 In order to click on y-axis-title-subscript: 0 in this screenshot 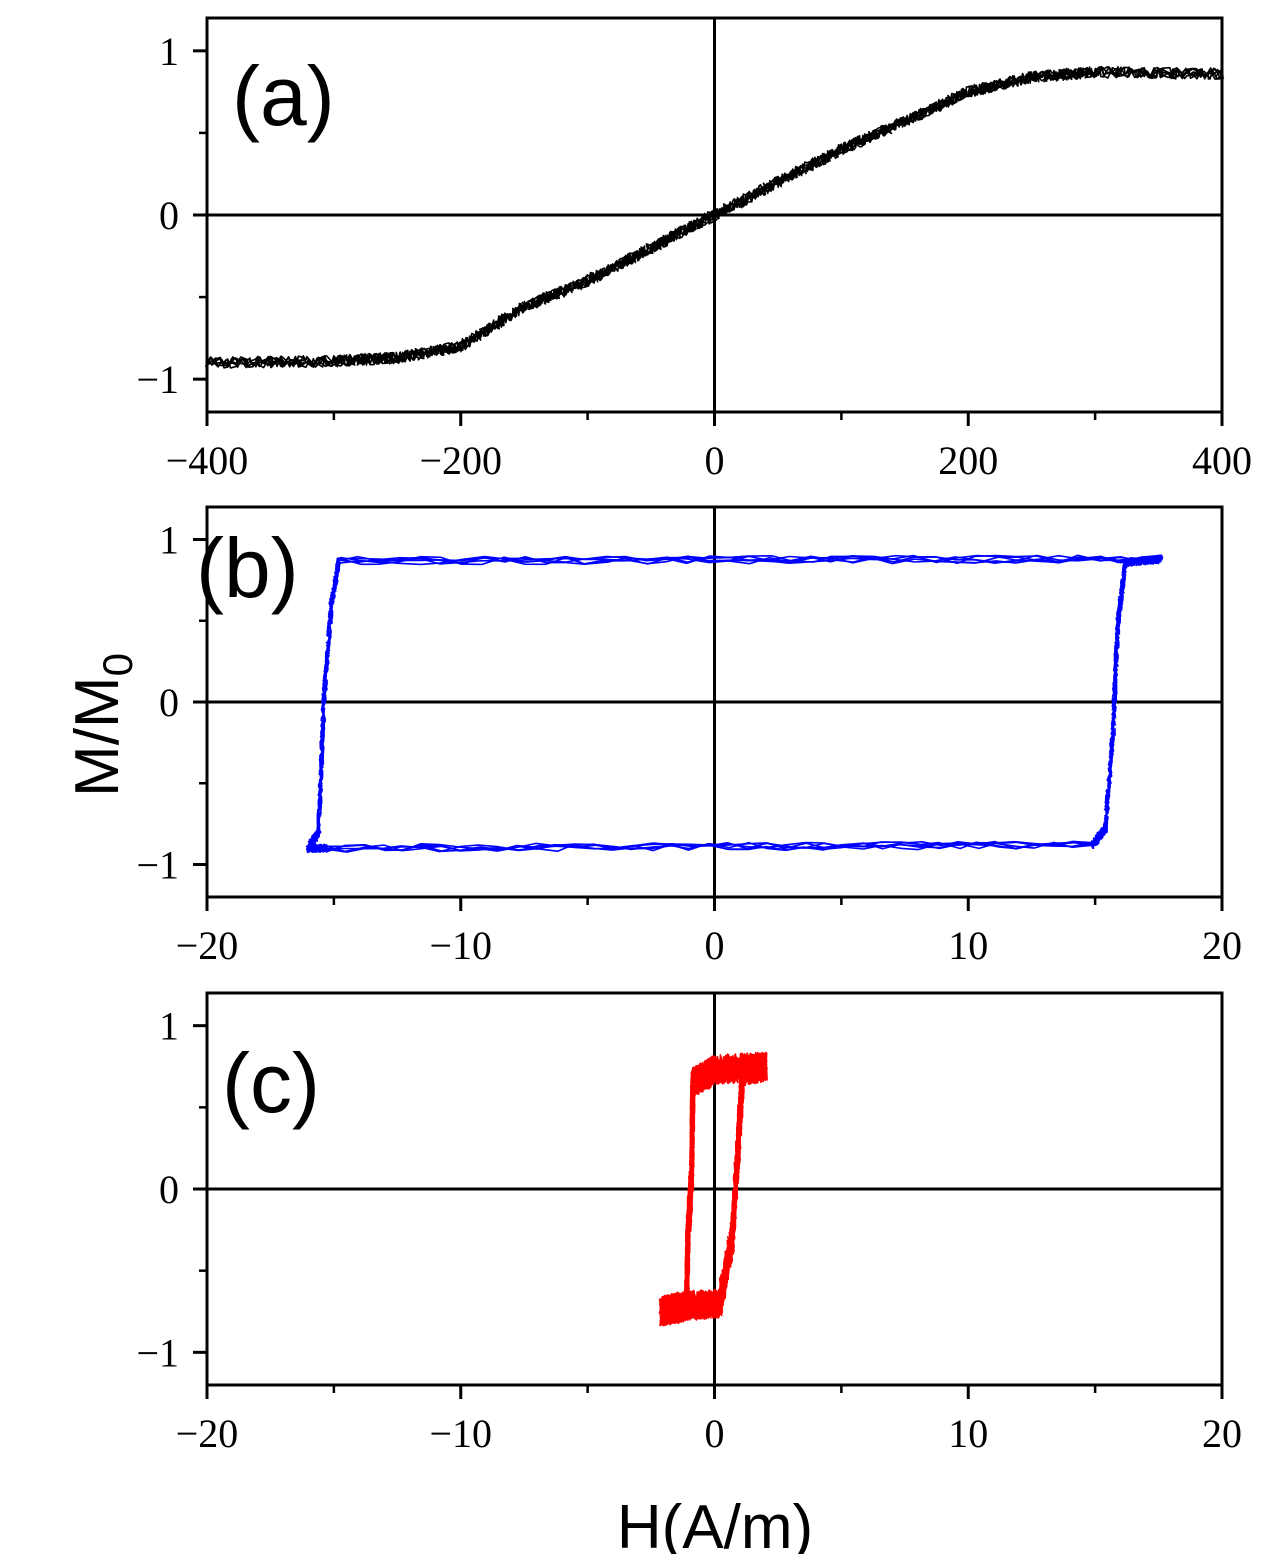, I will do `click(117, 664)`.